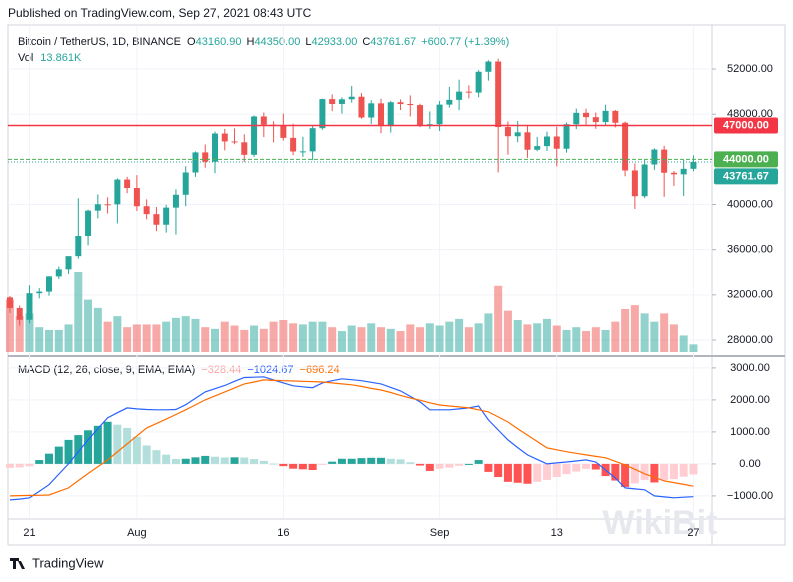 The width and height of the screenshot is (793, 582). Describe the element at coordinates (270, 370) in the screenshot. I see `macd-legend-value: −1024.67` at that location.